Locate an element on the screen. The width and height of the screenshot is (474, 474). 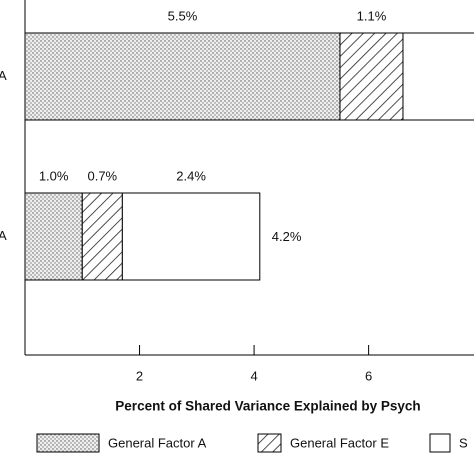
total-label: 4.2% is located at coordinates (287, 236).